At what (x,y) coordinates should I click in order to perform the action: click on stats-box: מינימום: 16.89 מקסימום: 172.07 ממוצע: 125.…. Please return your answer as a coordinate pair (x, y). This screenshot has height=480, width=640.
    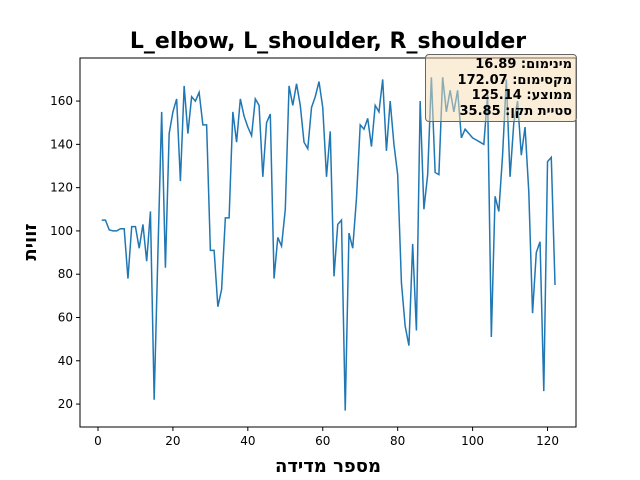
    Looking at the image, I should click on (501, 88).